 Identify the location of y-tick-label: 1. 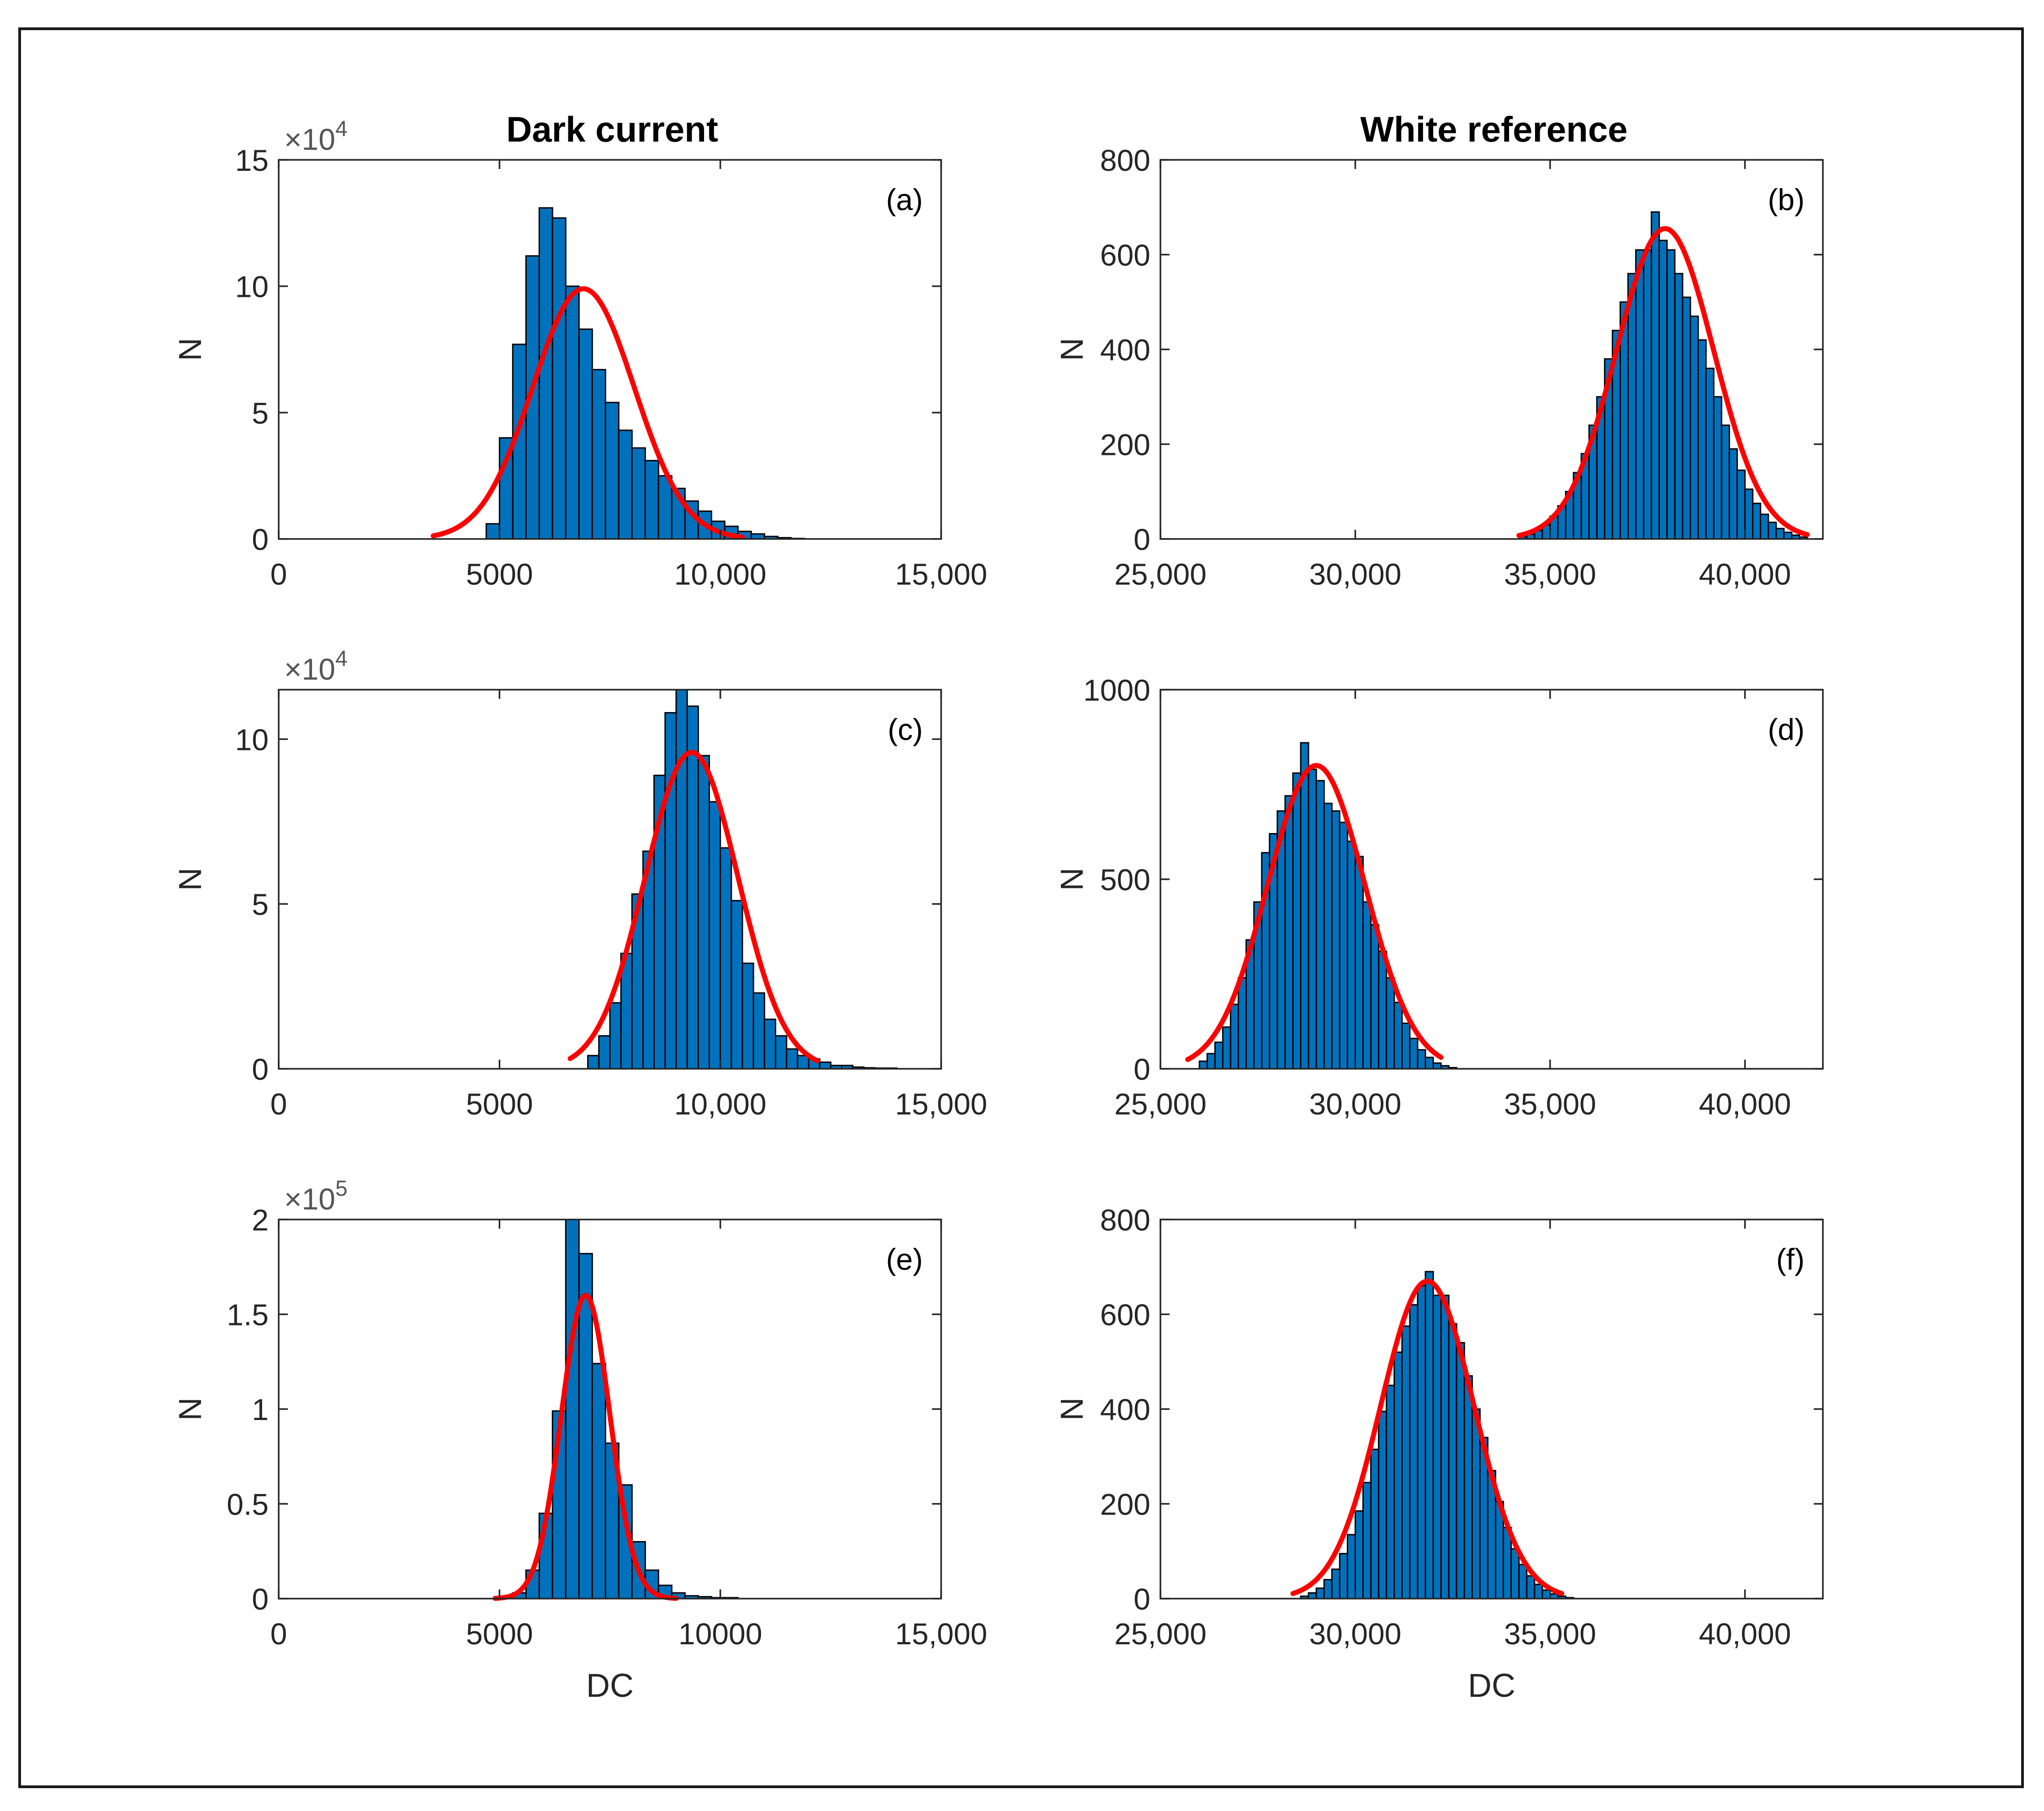
(260, 1409).